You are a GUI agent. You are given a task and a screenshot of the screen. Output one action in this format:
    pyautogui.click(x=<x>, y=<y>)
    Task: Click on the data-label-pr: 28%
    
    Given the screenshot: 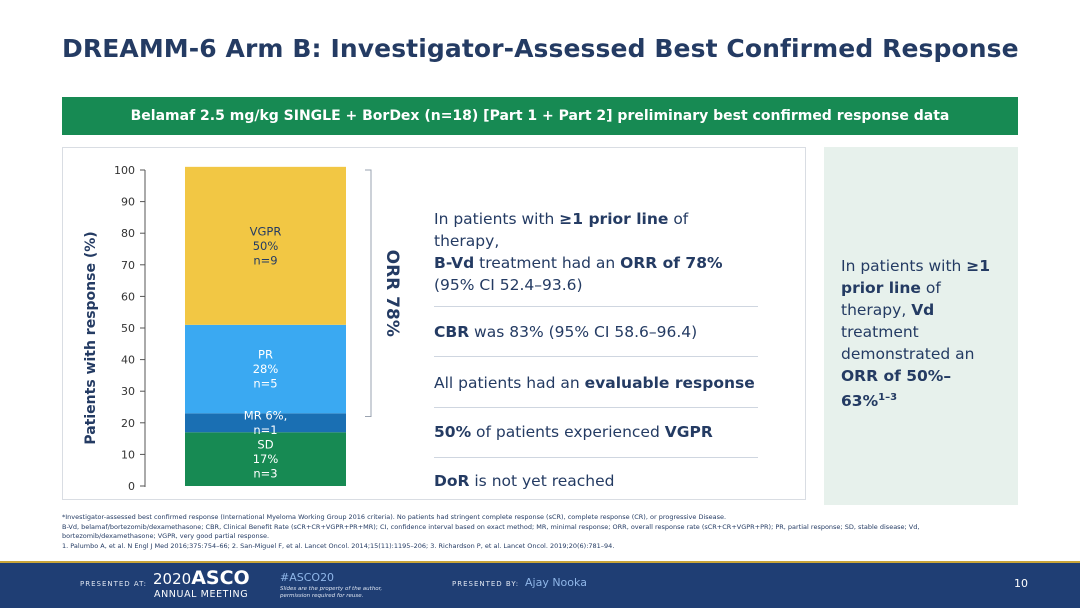 What is the action you would take?
    pyautogui.click(x=266, y=369)
    